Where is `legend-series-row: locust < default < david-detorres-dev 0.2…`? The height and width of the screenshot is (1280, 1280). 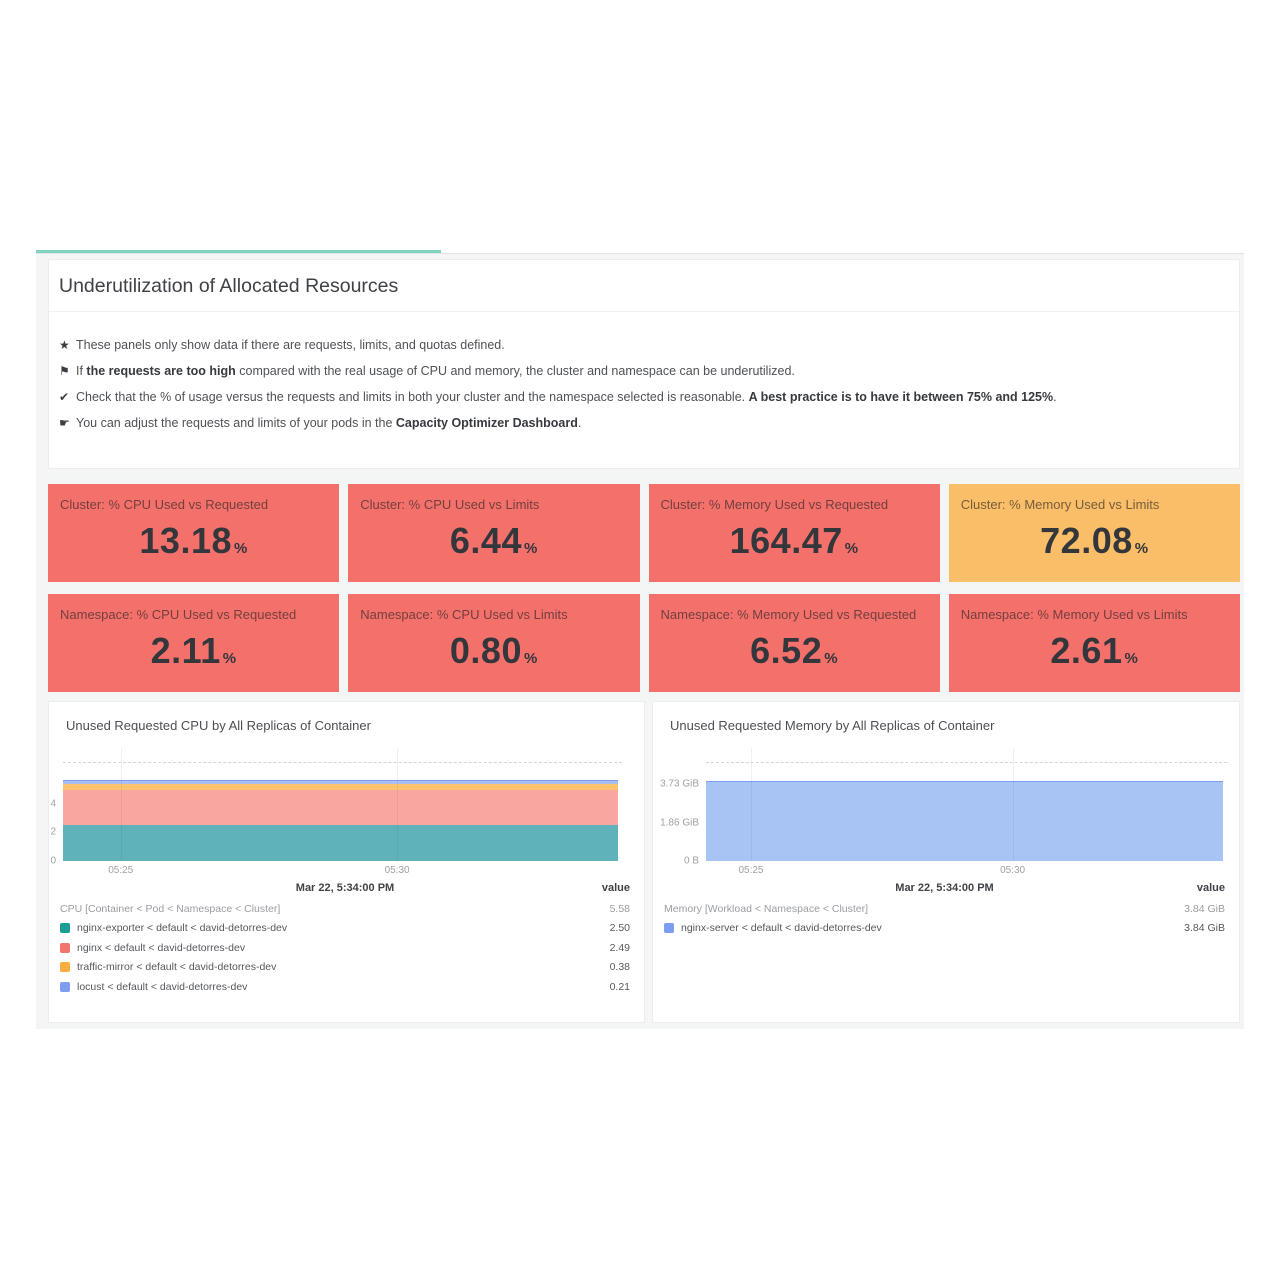
legend-series-row: locust < default < david-detorres-dev 0.2… is located at coordinates (345, 987).